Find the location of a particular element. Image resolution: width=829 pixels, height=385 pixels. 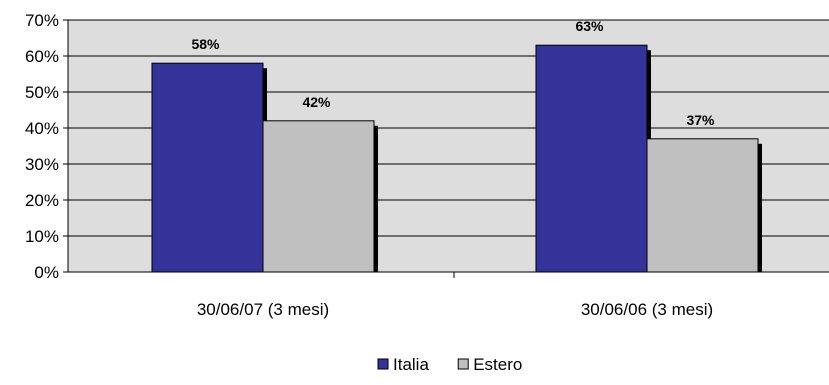

y-tick-label: 70% is located at coordinates (42, 20).